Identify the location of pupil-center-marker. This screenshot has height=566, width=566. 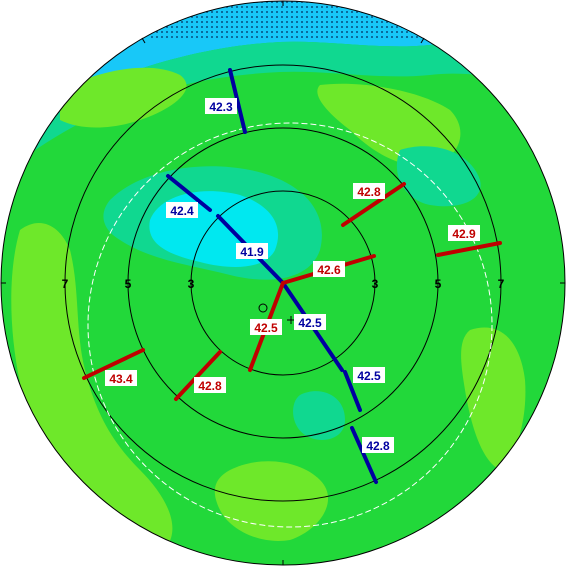
(263, 308).